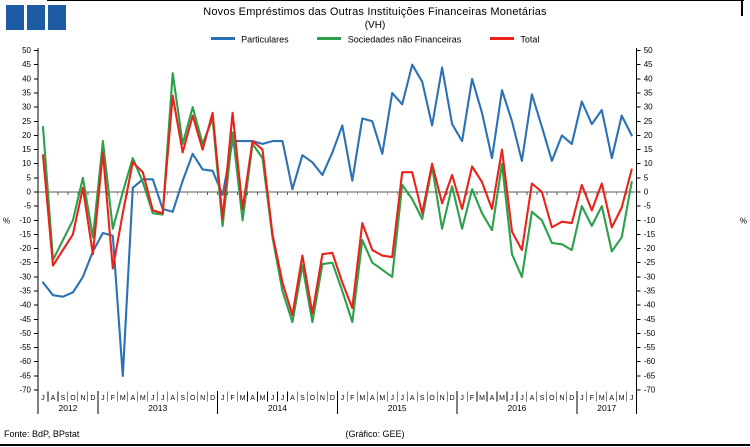 The height and width of the screenshot is (447, 750). What do you see at coordinates (329, 39) in the screenshot?
I see `legend-swatch-sociedades` at bounding box center [329, 39].